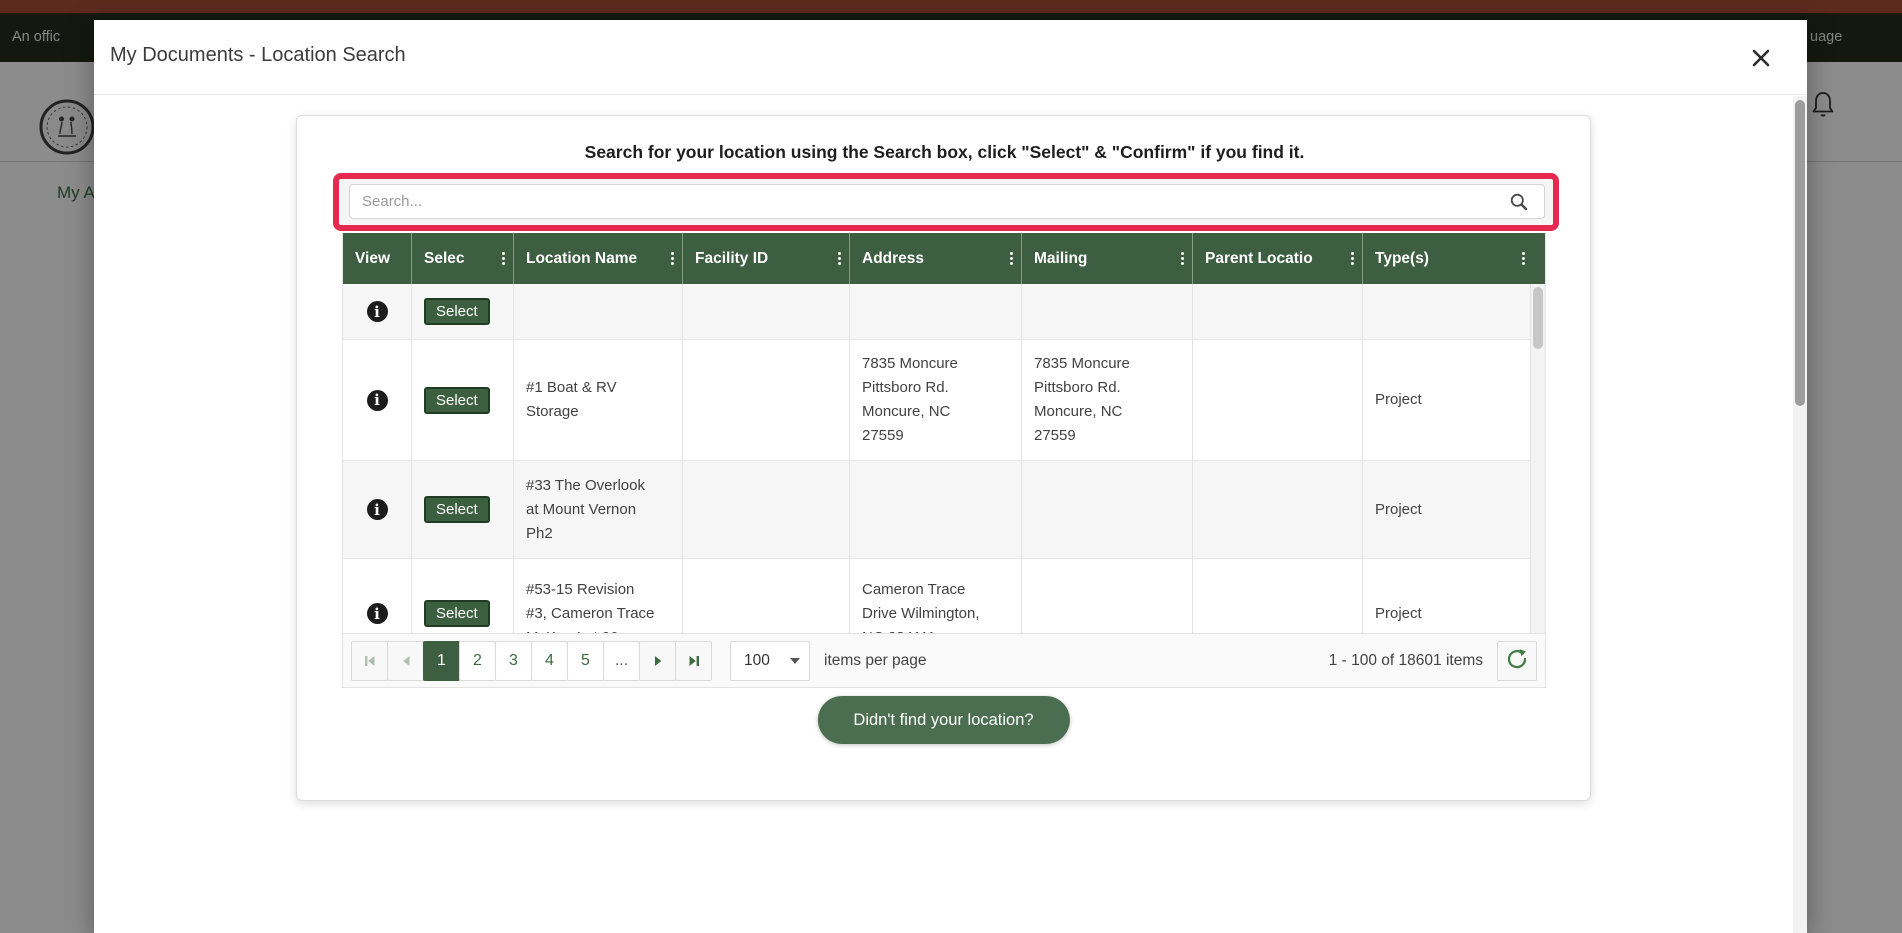 The width and height of the screenshot is (1902, 933). I want to click on search-highlight-box, so click(946, 202).